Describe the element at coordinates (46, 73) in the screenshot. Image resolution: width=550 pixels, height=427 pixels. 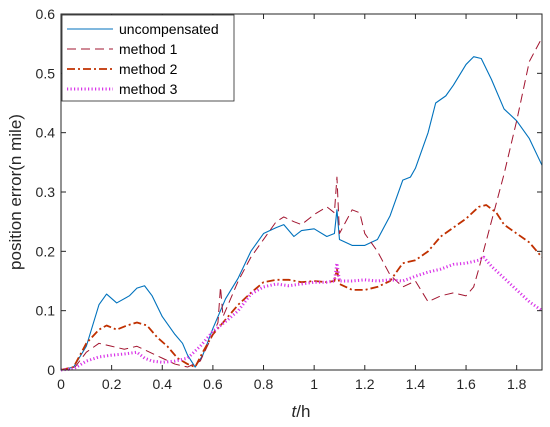
I see `y-tick-label: 0.5` at that location.